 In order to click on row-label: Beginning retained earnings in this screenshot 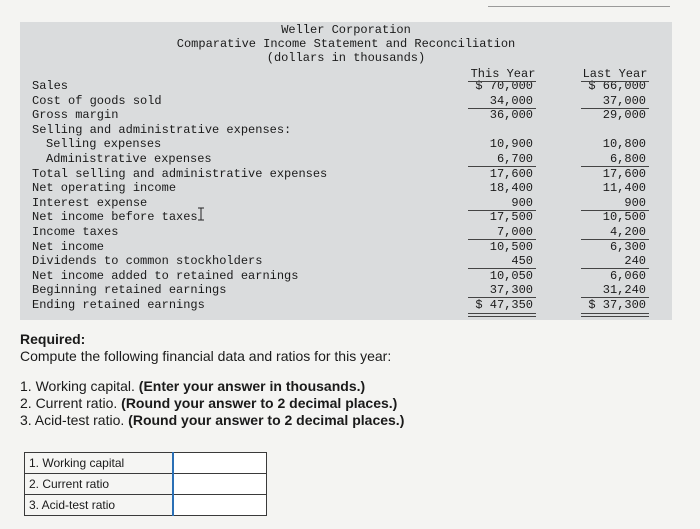, I will do `click(129, 290)`.